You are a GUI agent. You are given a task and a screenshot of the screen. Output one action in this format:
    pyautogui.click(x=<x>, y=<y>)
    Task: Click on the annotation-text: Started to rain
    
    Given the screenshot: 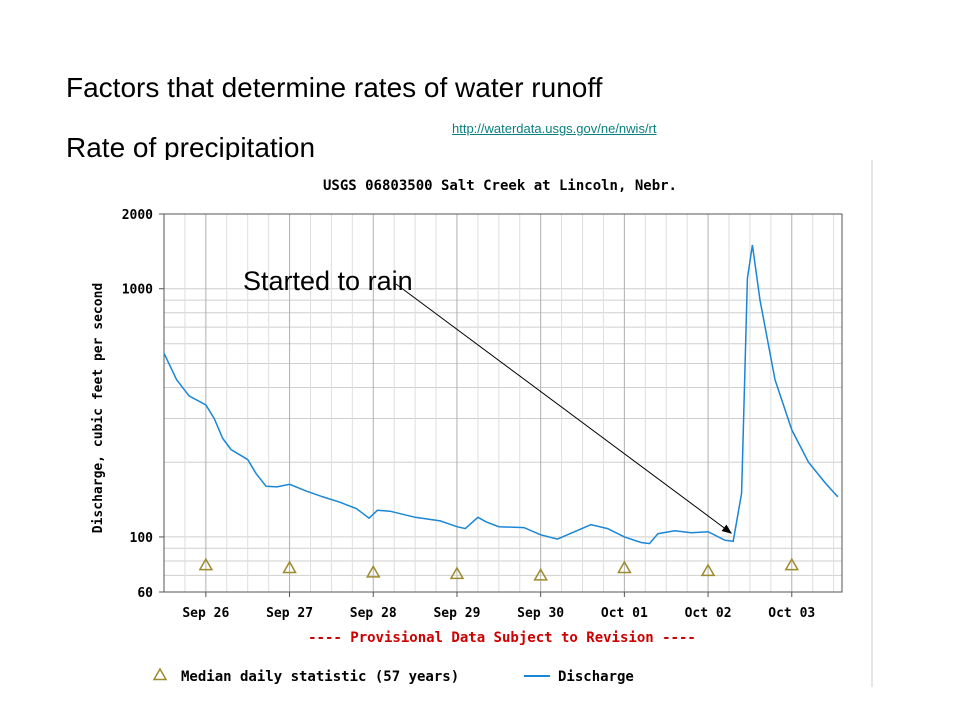 What is the action you would take?
    pyautogui.click(x=328, y=281)
    